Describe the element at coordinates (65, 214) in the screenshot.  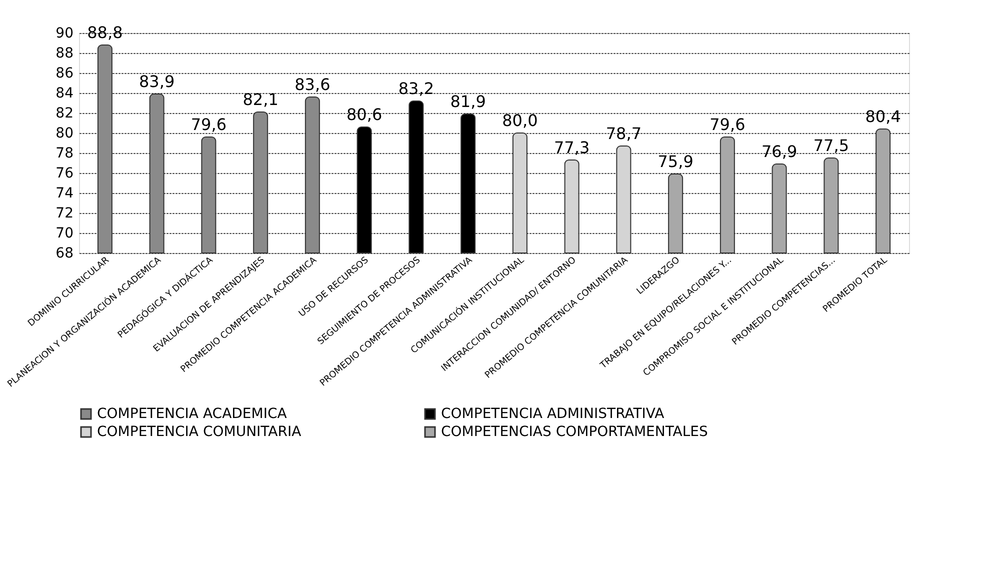
I see `y-tick-label: 72` at that location.